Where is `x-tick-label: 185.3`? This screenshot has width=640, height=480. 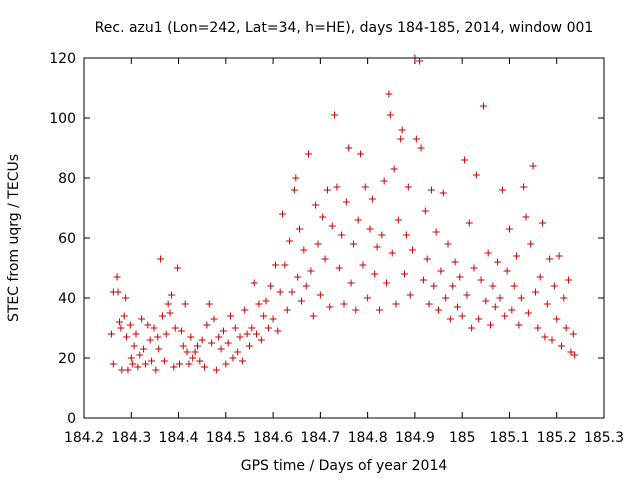 x-tick-label: 185.3 is located at coordinates (604, 438).